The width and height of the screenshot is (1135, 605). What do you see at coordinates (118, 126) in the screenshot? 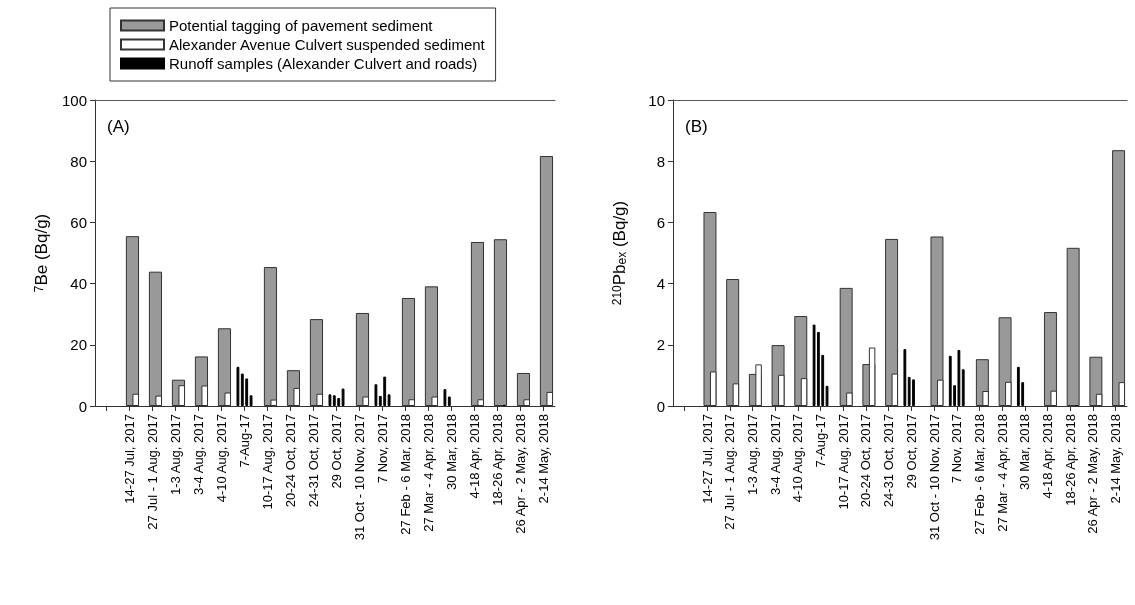
I see `annotation: (A)` at bounding box center [118, 126].